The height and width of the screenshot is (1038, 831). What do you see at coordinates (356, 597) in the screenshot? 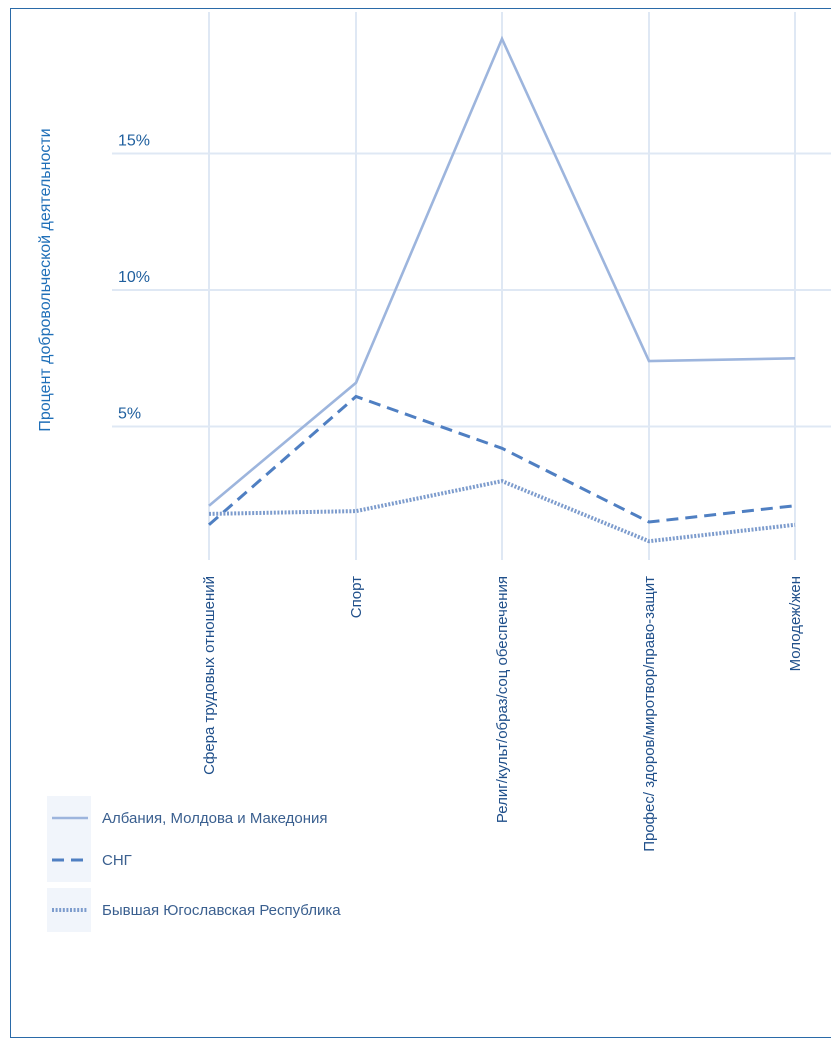
I see `x-category-label: Спорт` at bounding box center [356, 597].